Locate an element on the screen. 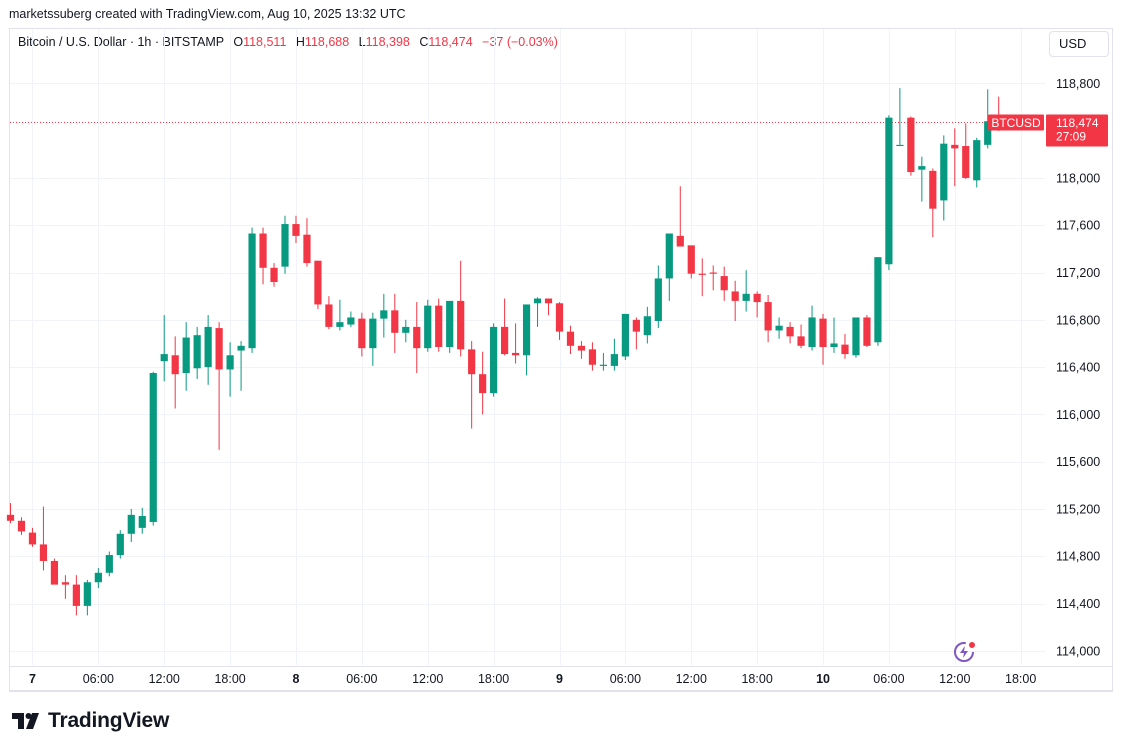 The width and height of the screenshot is (1123, 752). price-tick-label: 115,200 is located at coordinates (1078, 509).